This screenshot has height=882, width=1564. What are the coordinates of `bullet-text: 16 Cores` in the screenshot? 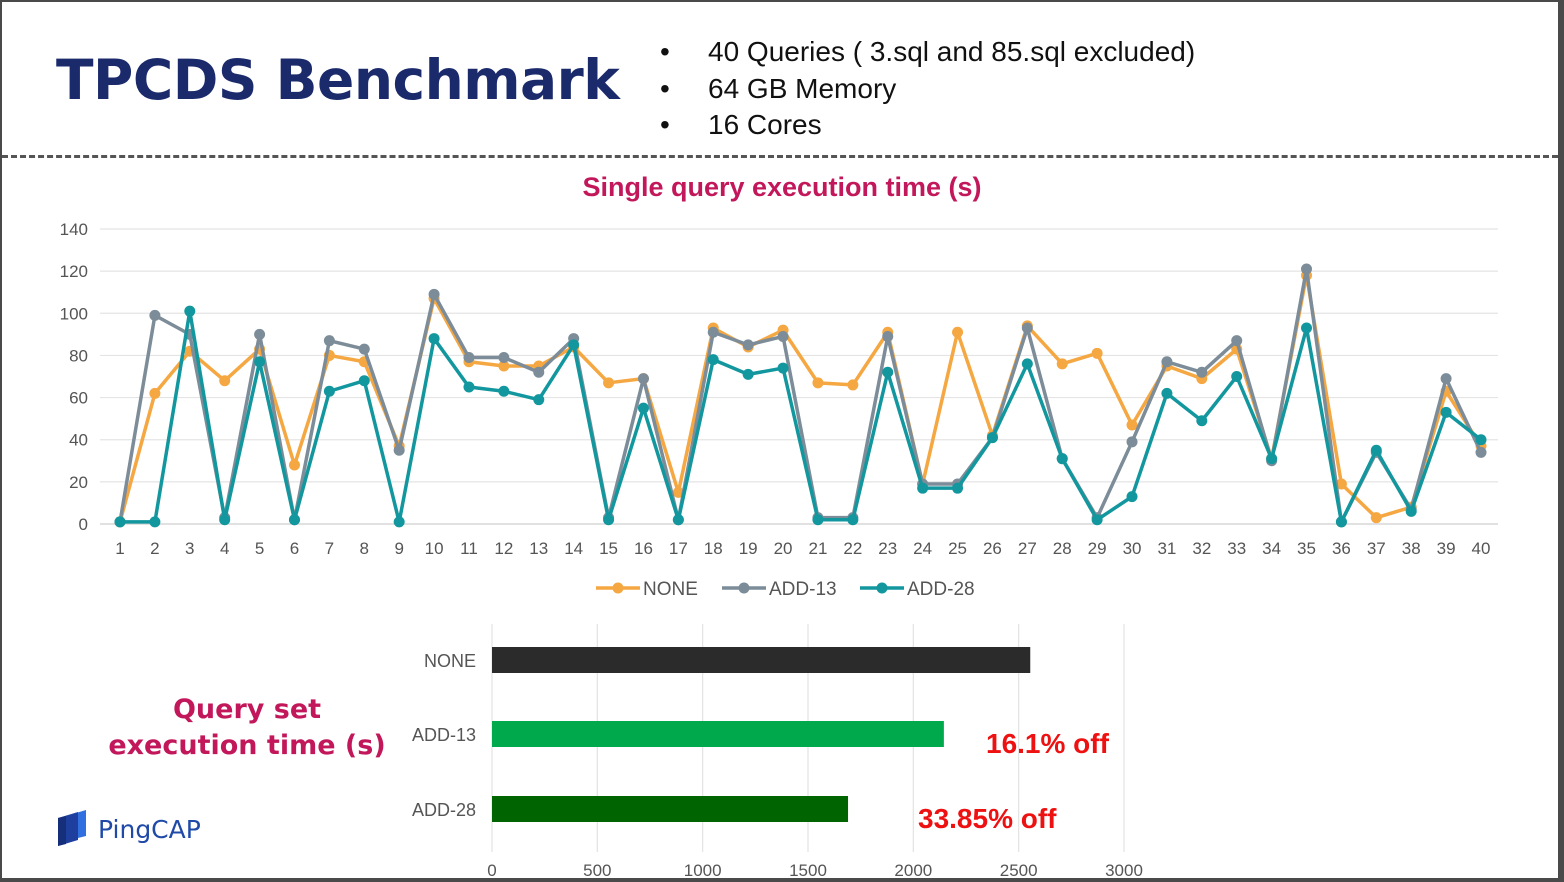 It's located at (765, 124).